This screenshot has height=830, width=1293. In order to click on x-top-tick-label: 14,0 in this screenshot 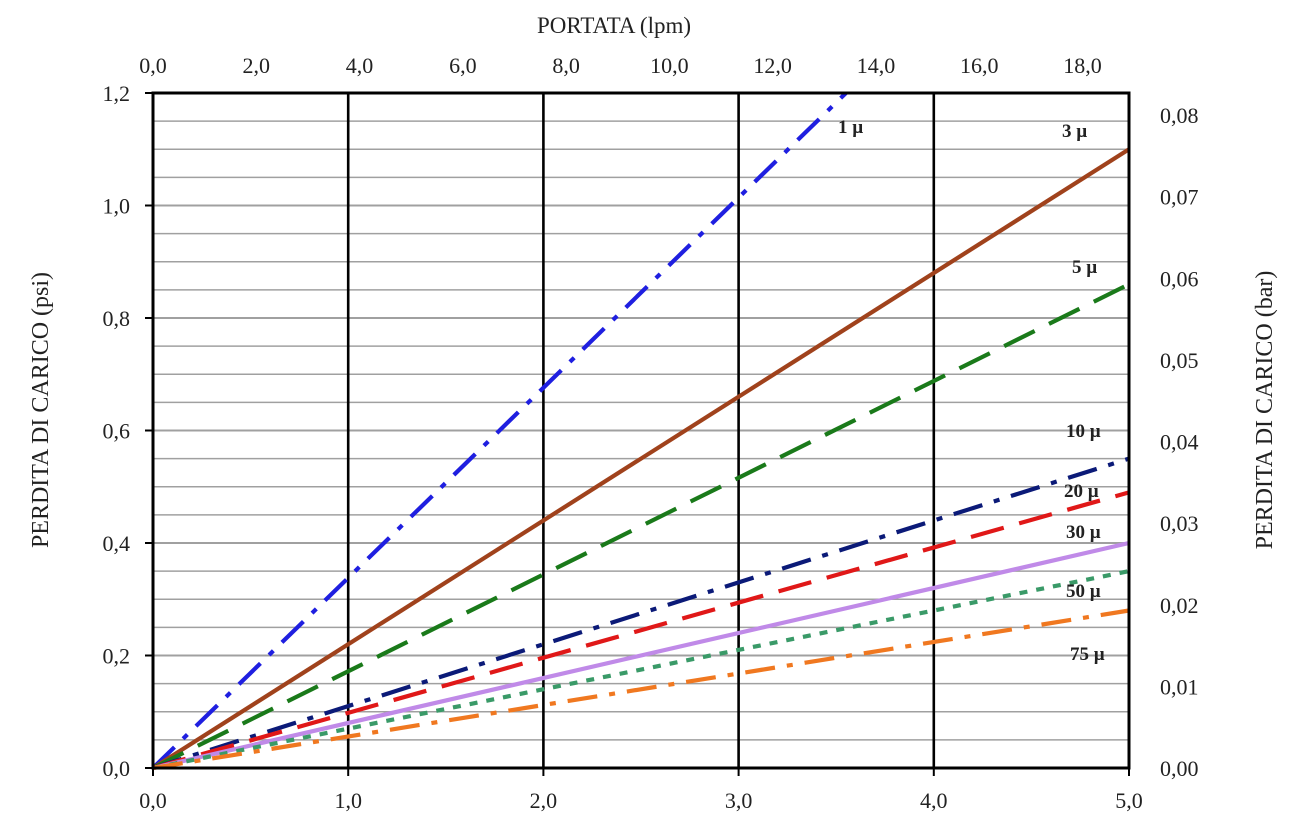, I will do `click(876, 65)`.